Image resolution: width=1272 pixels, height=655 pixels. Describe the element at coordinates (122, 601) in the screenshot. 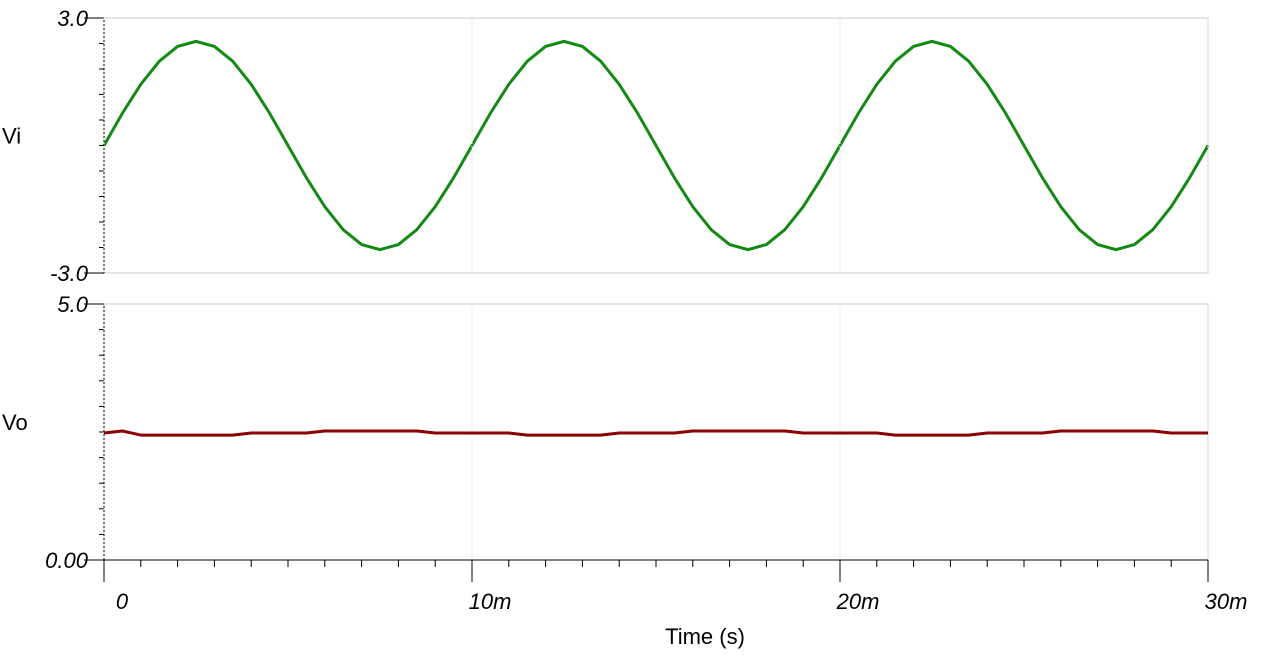

I see `x-tick-label: 0` at that location.